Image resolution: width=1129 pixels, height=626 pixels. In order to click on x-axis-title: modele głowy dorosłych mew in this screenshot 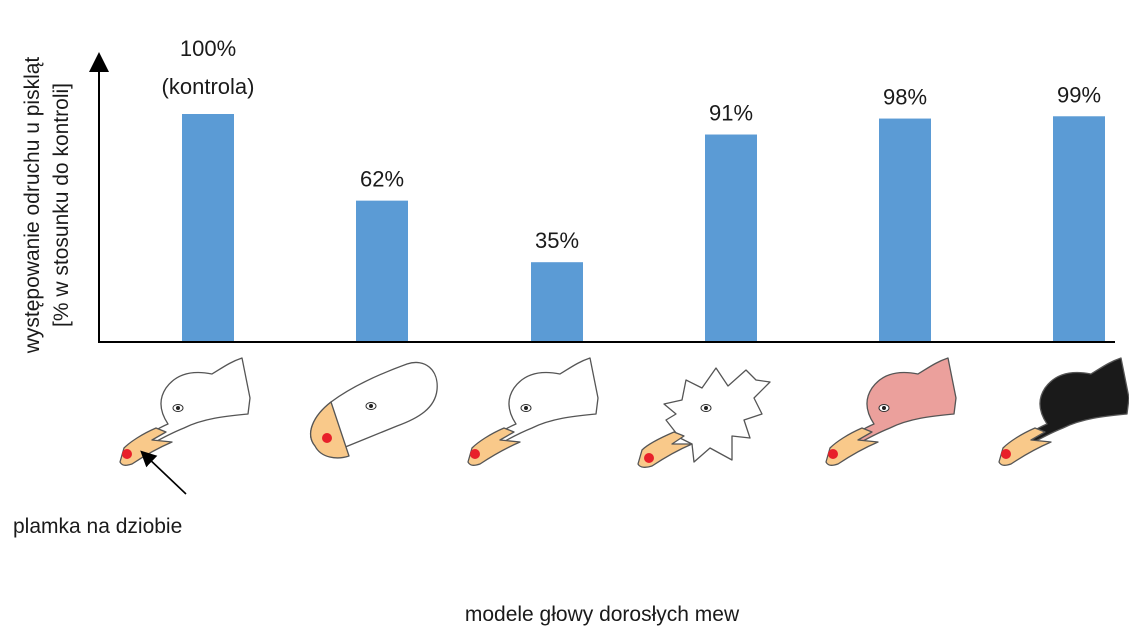, I will do `click(602, 614)`.